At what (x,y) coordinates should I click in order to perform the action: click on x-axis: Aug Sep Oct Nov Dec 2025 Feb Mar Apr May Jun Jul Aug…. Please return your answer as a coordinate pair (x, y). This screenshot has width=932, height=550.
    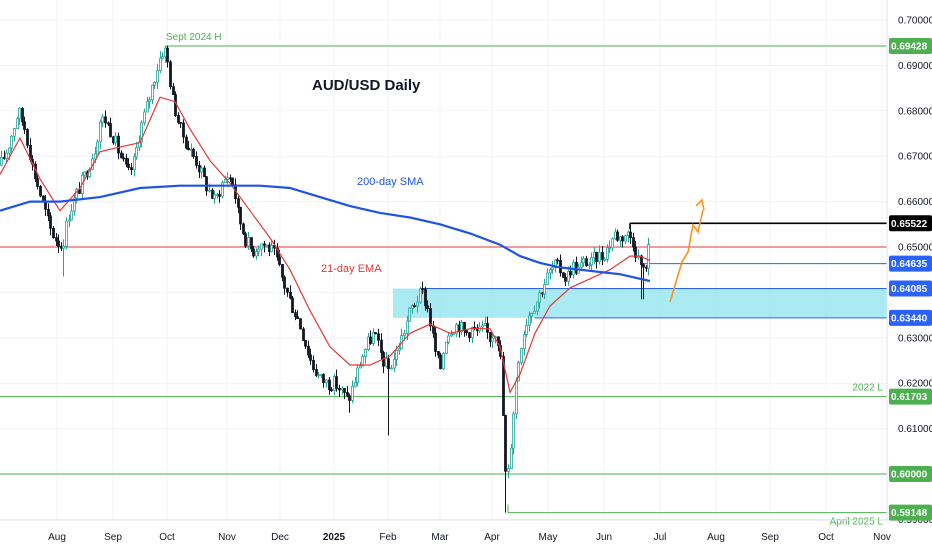
    Looking at the image, I should click on (469, 537).